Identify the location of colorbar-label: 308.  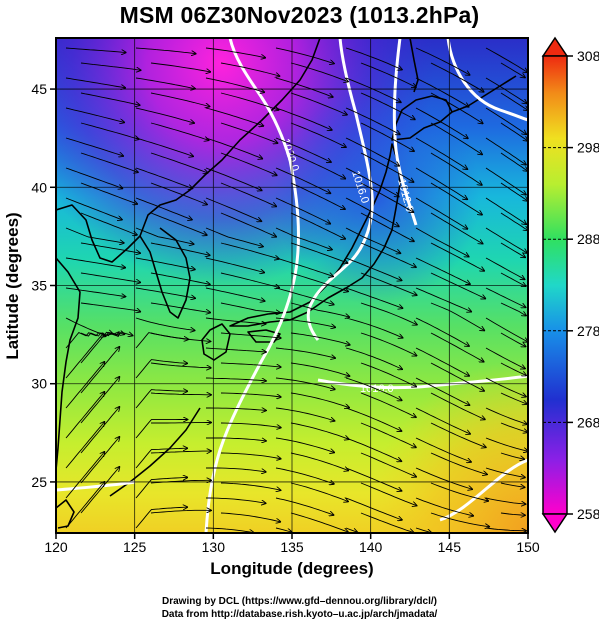
(588, 56).